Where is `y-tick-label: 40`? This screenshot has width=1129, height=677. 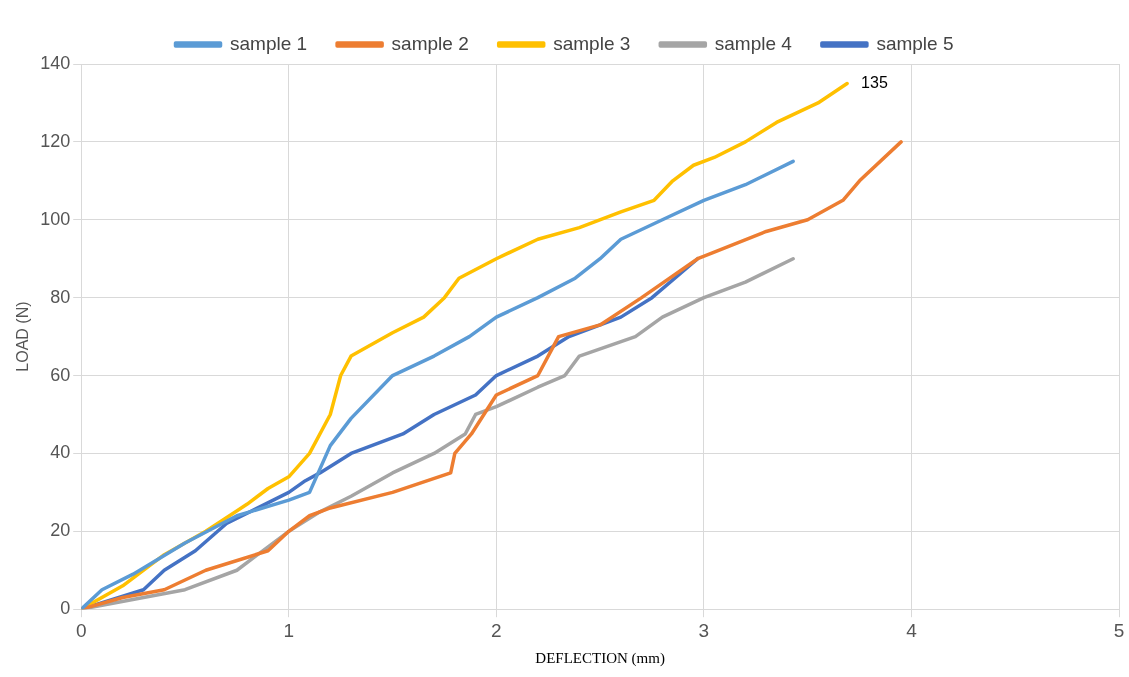
y-tick-label: 40 is located at coordinates (60, 452).